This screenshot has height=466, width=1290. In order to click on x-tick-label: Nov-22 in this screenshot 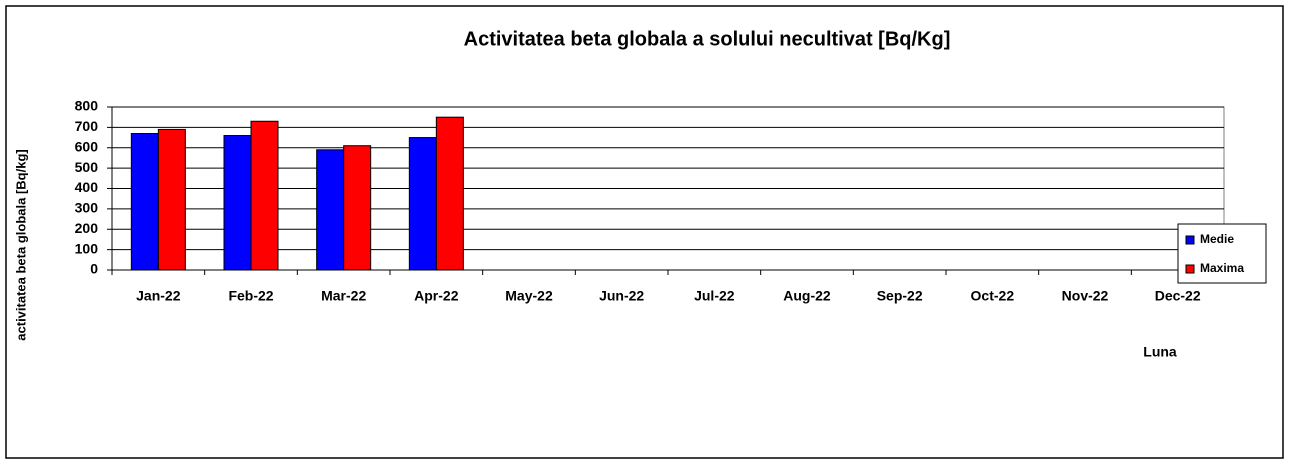, I will do `click(1085, 296)`.